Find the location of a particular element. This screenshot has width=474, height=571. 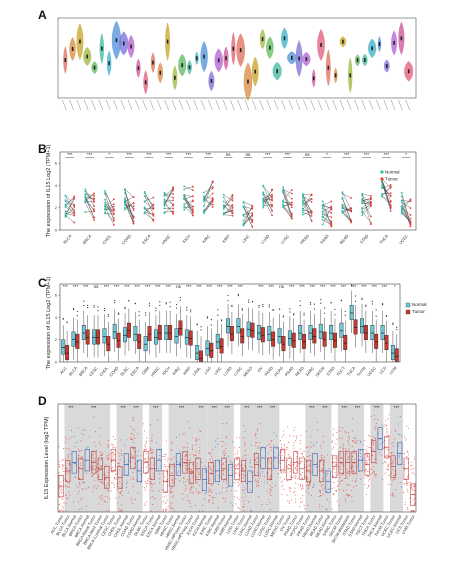

x-tick-label: LIHC is located at coordinates (246, 238).